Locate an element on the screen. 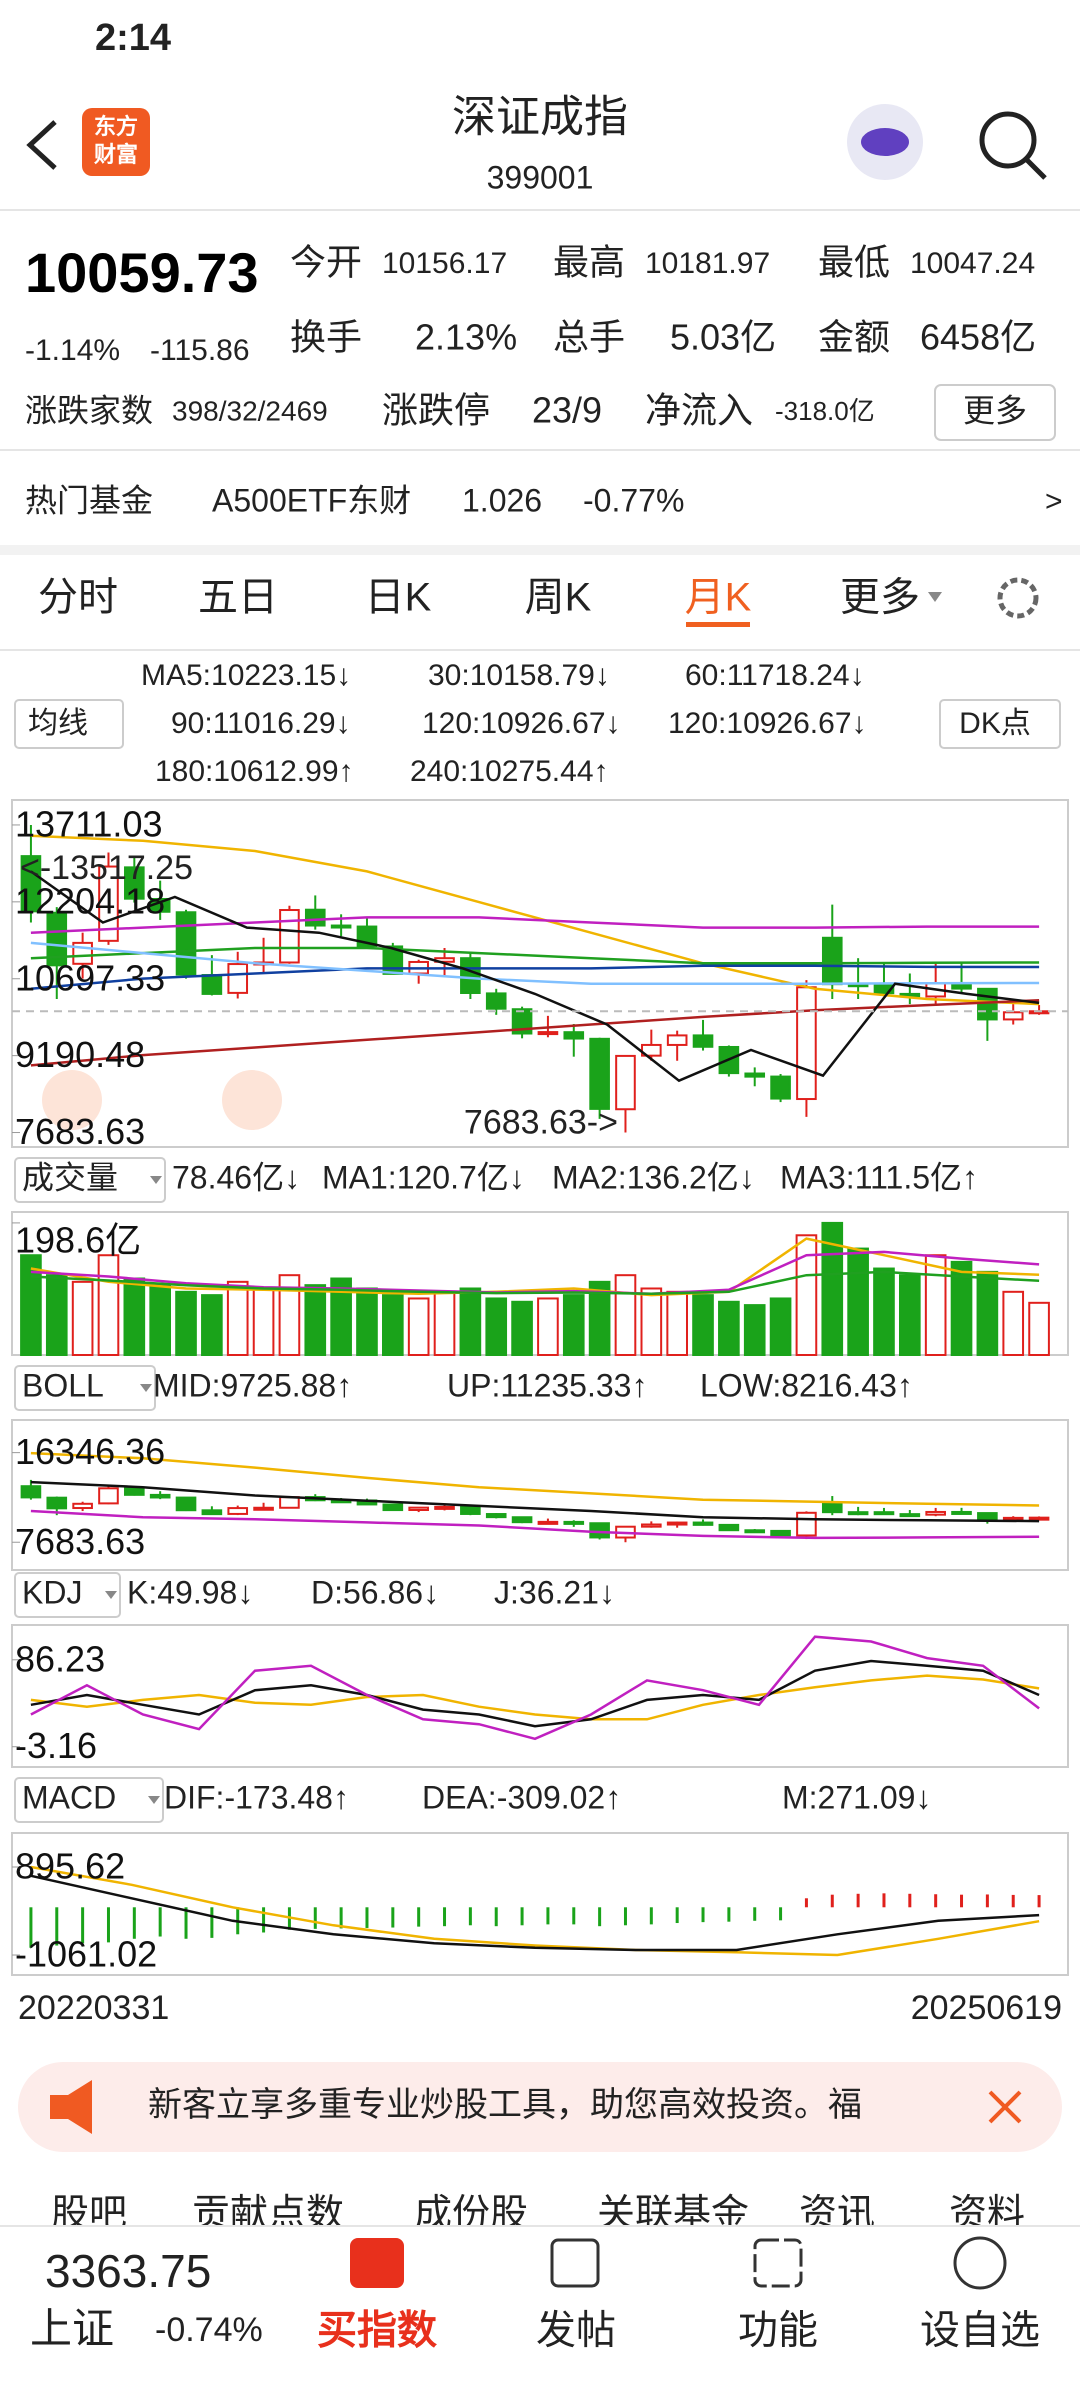 The height and width of the screenshot is (2400, 1080). indicator-readout: M:271.09↓ is located at coordinates (856, 1797).